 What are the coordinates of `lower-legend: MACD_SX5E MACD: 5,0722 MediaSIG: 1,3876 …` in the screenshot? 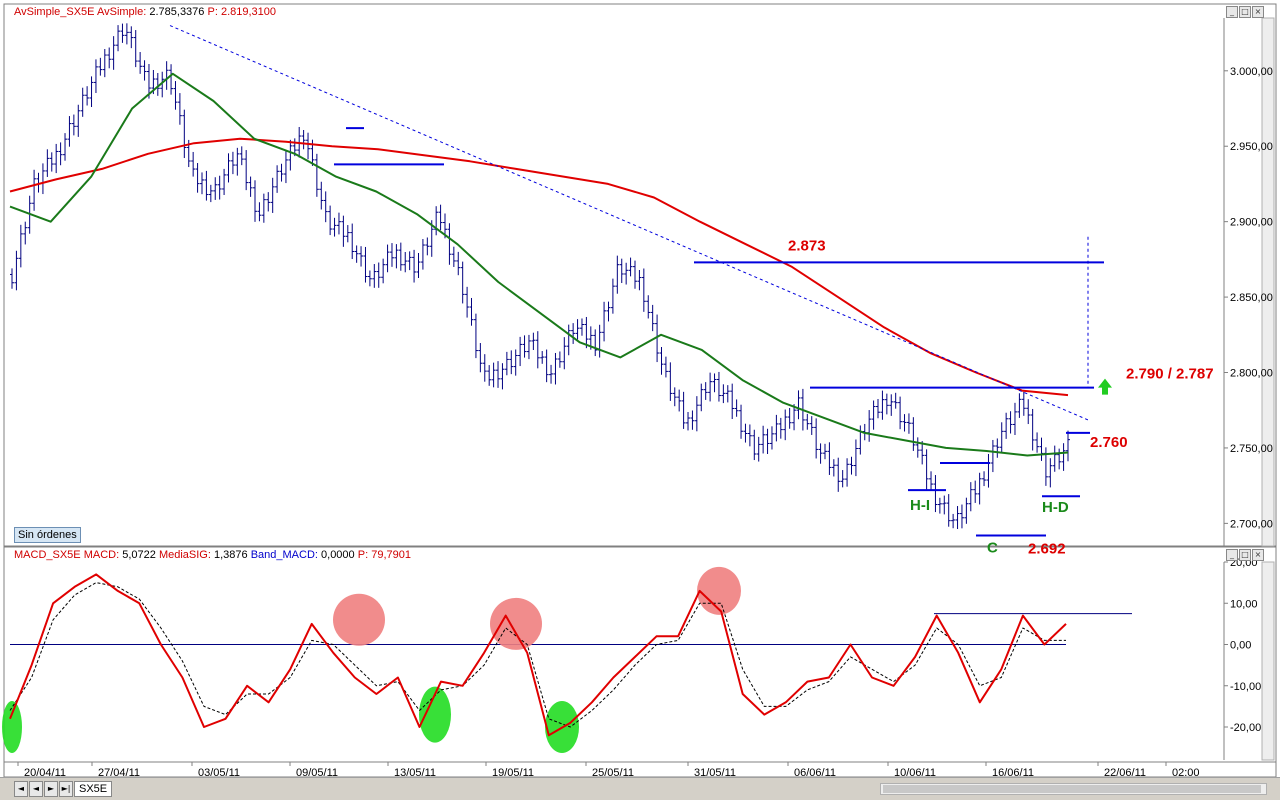 It's located at (212, 555).